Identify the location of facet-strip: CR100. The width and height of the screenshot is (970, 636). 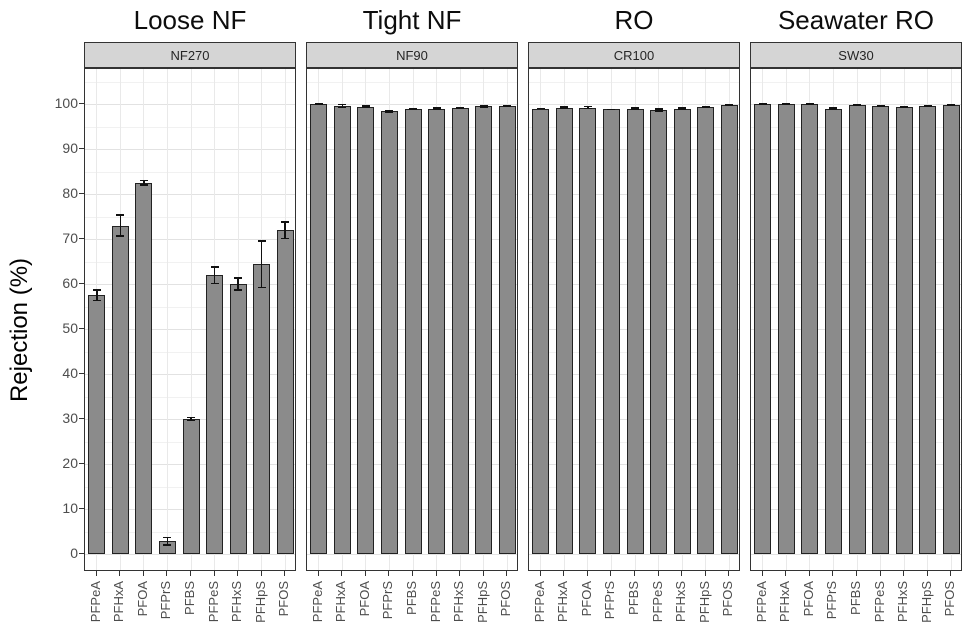
(634, 55).